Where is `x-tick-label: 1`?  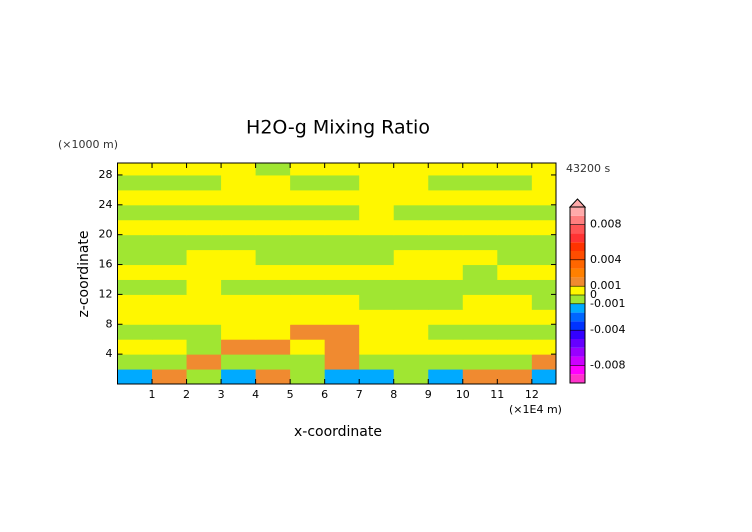
x-tick-label: 1 is located at coordinates (152, 394).